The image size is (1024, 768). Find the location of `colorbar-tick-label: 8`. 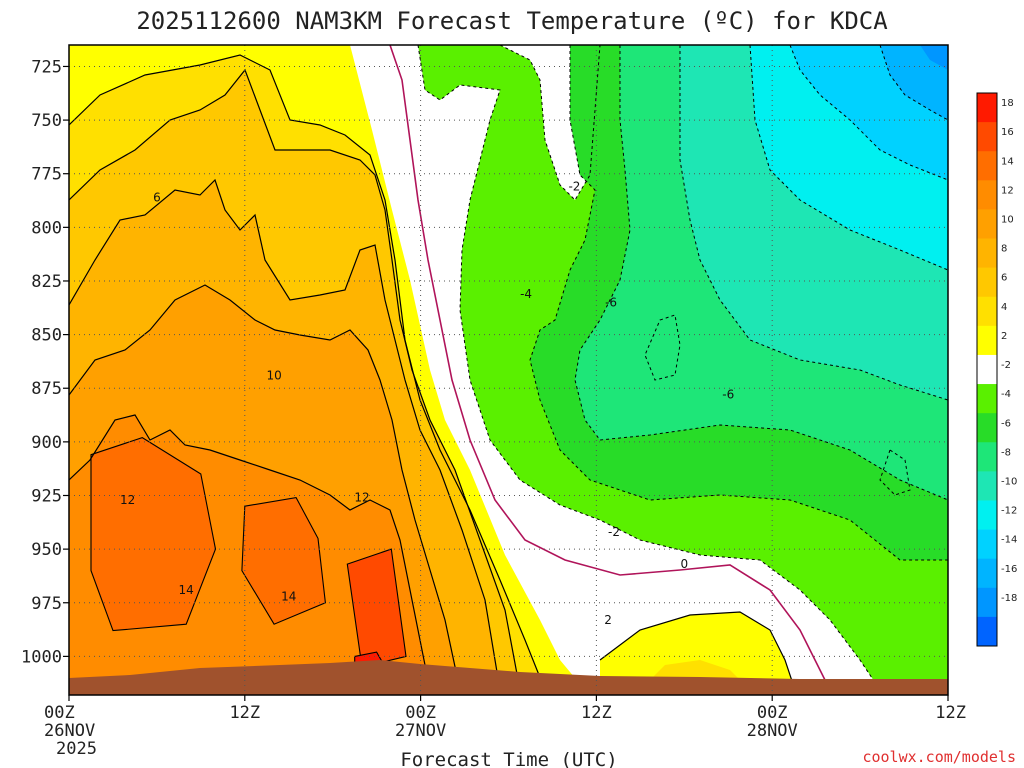

colorbar-tick-label: 8 is located at coordinates (1004, 249).